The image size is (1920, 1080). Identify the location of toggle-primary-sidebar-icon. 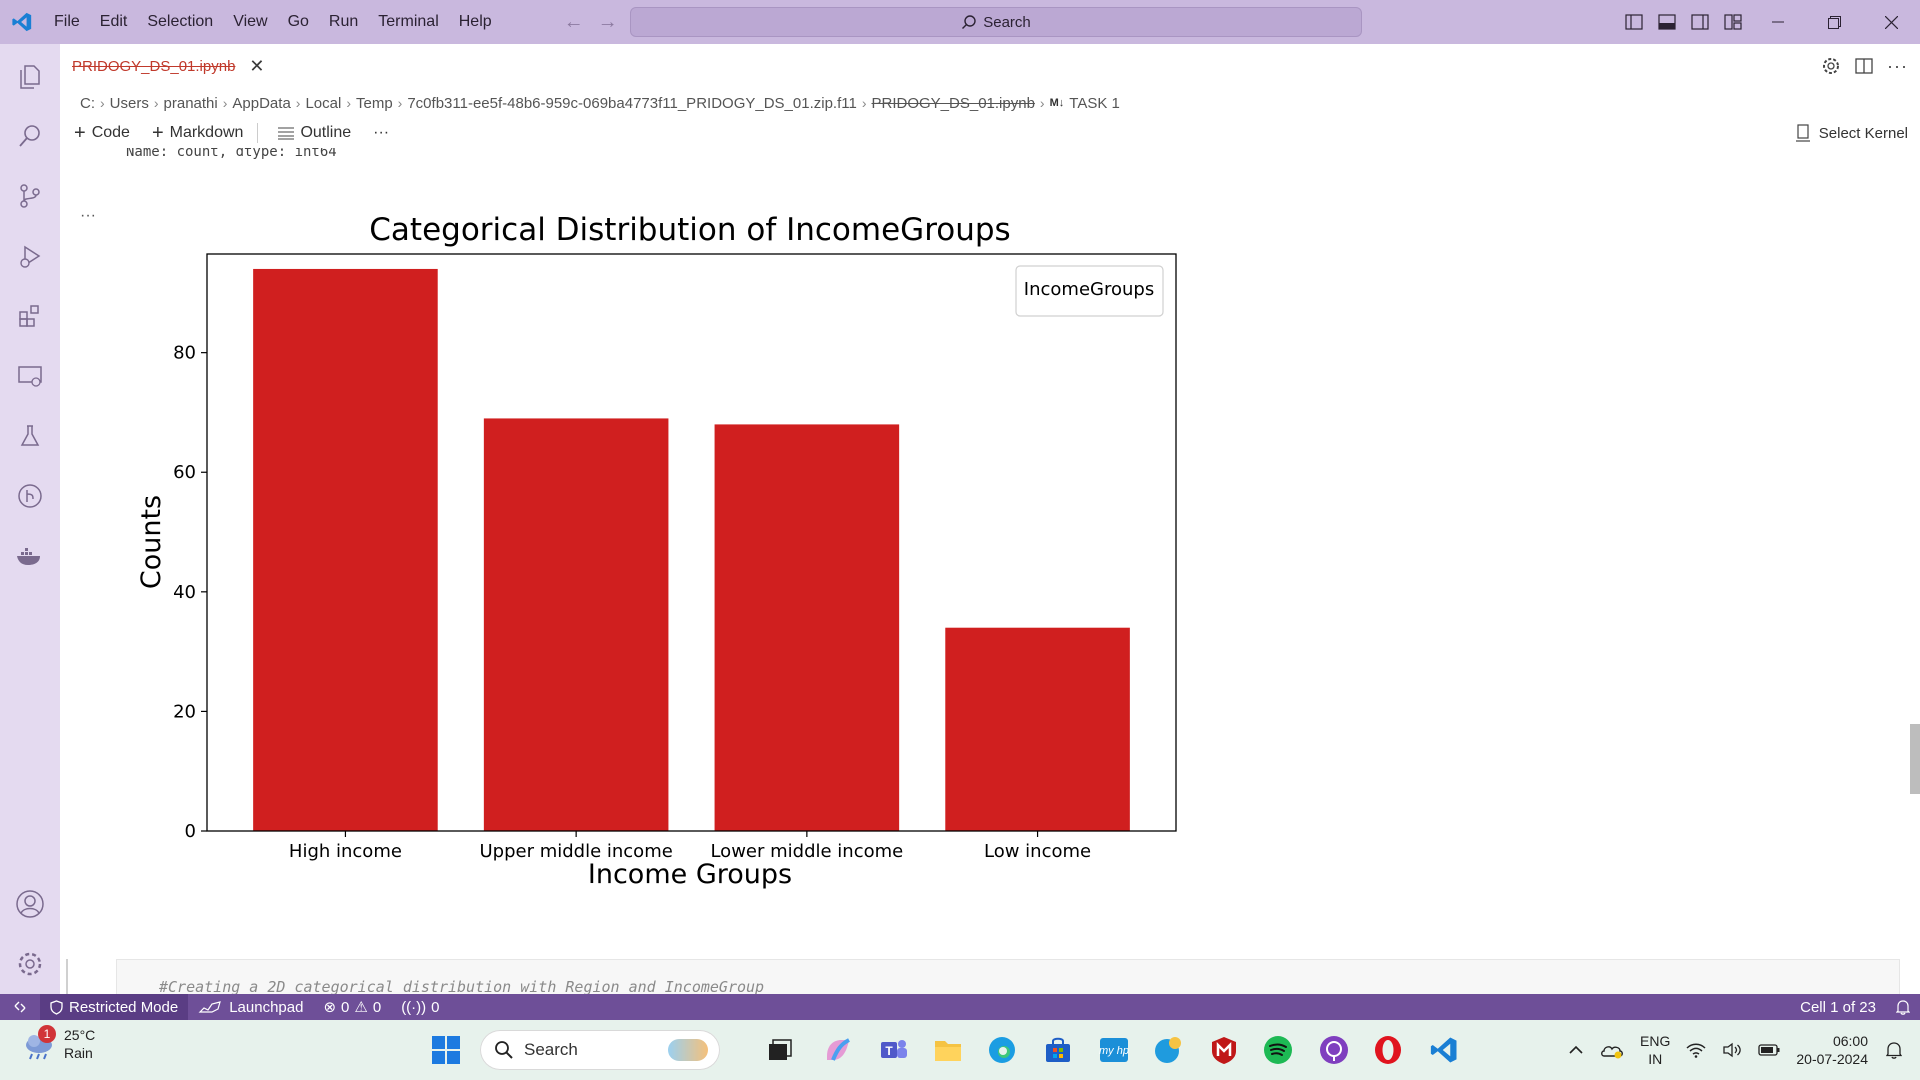
(1633, 22).